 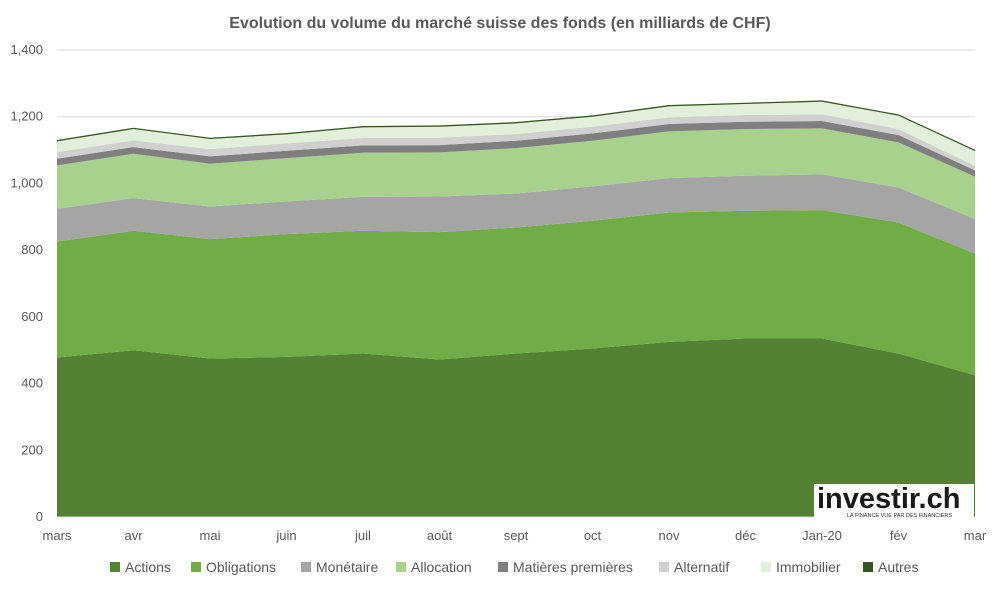 What do you see at coordinates (745, 535) in the screenshot?
I see `x-tick-label: déc` at bounding box center [745, 535].